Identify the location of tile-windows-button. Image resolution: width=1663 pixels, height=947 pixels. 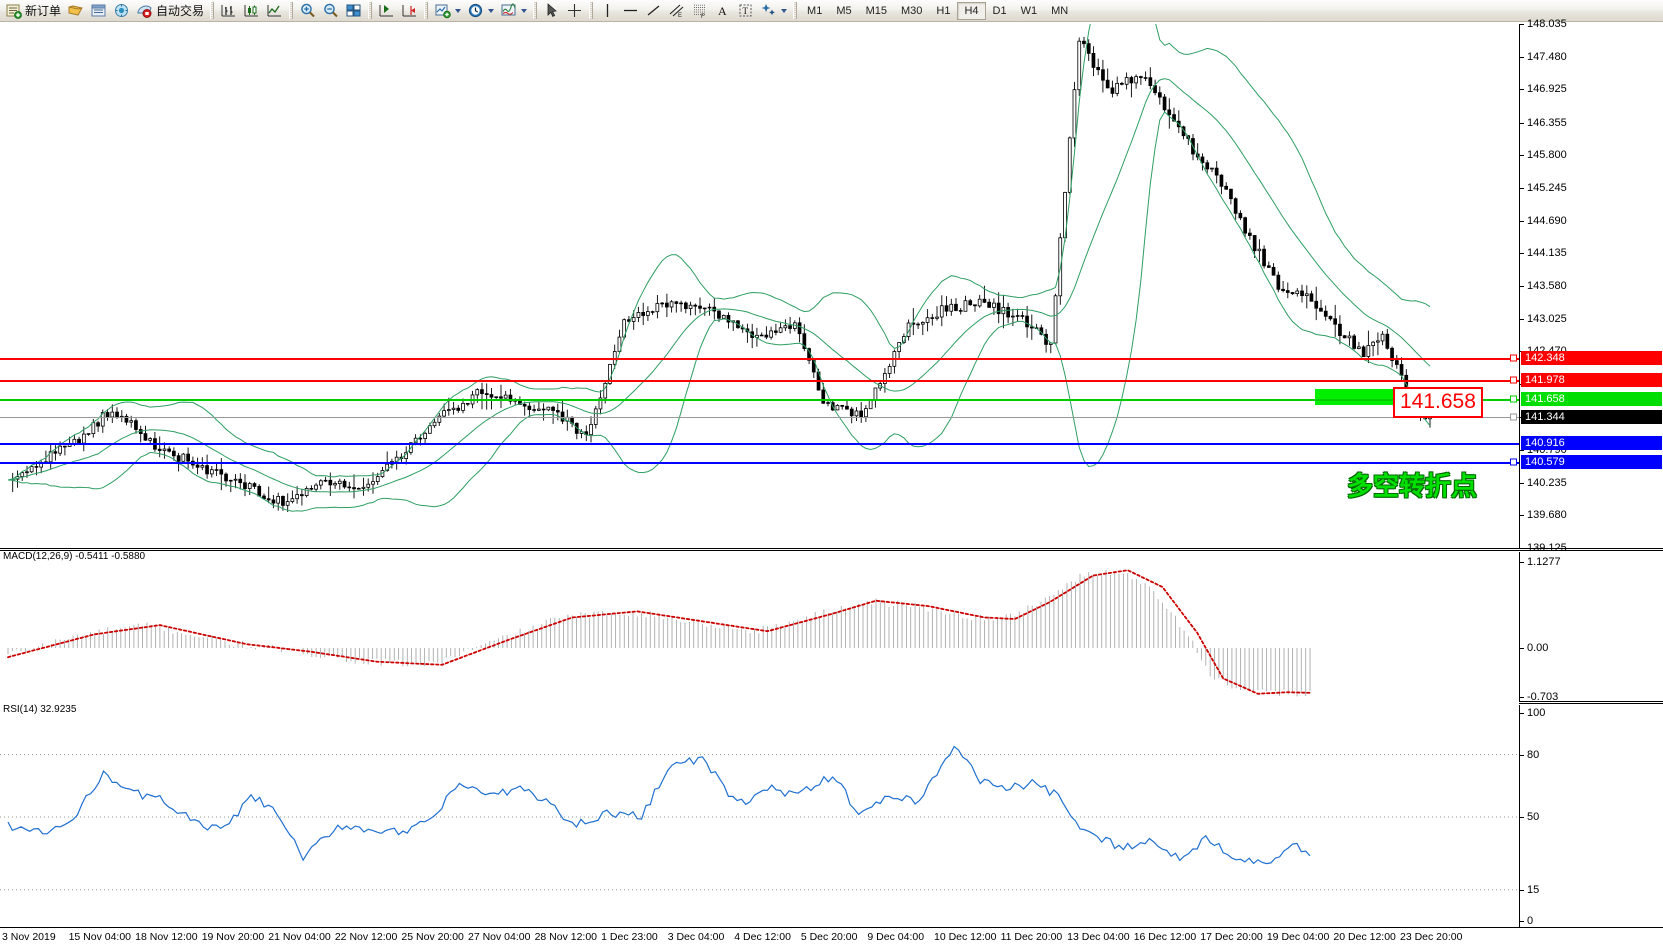
(353, 11).